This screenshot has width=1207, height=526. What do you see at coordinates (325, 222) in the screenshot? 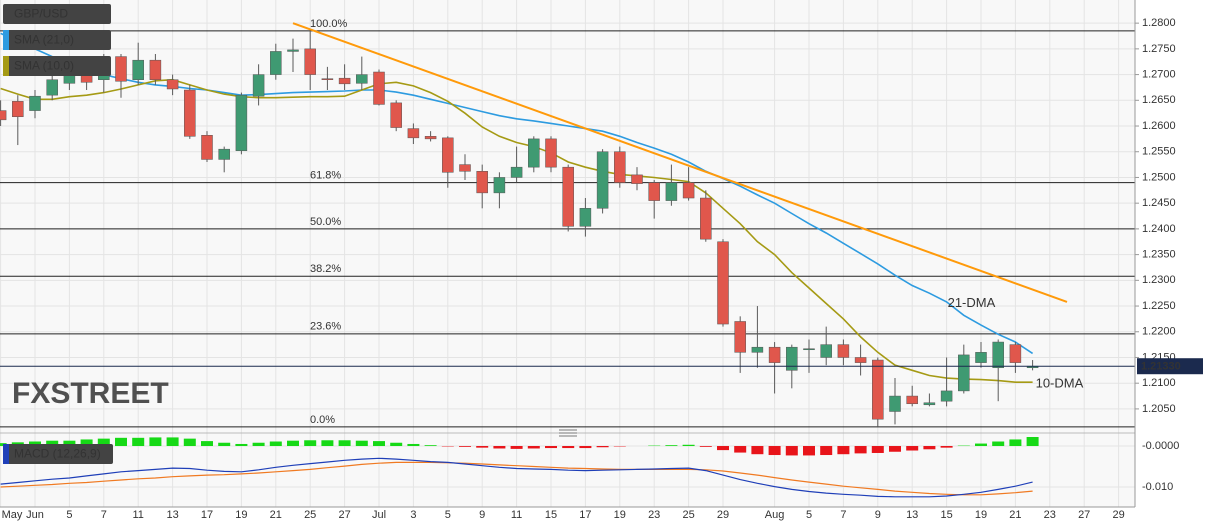
I see `fibonacci-label: 50.0%` at bounding box center [325, 222].